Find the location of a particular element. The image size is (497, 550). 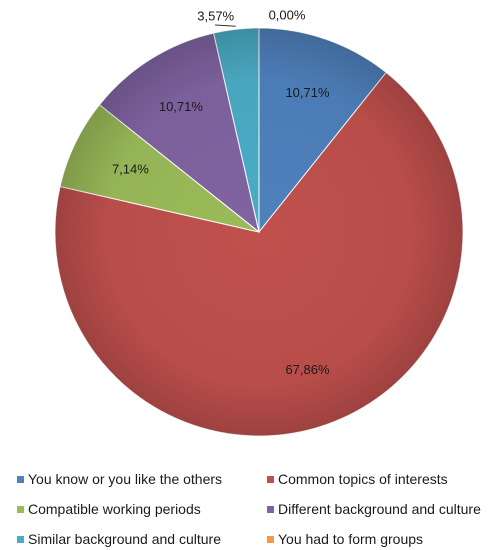

legend-label: You know or you like the others is located at coordinates (125, 479).